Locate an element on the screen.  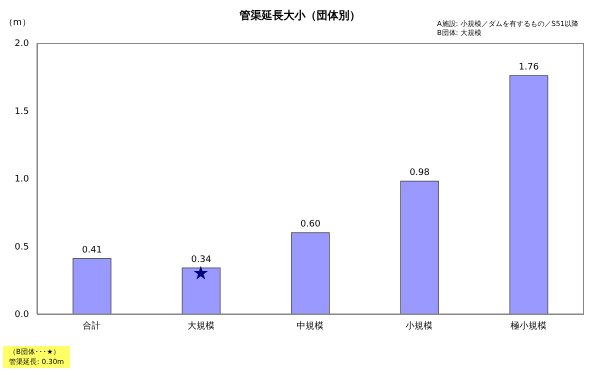
y-axis-title: （m） is located at coordinates (17, 23).